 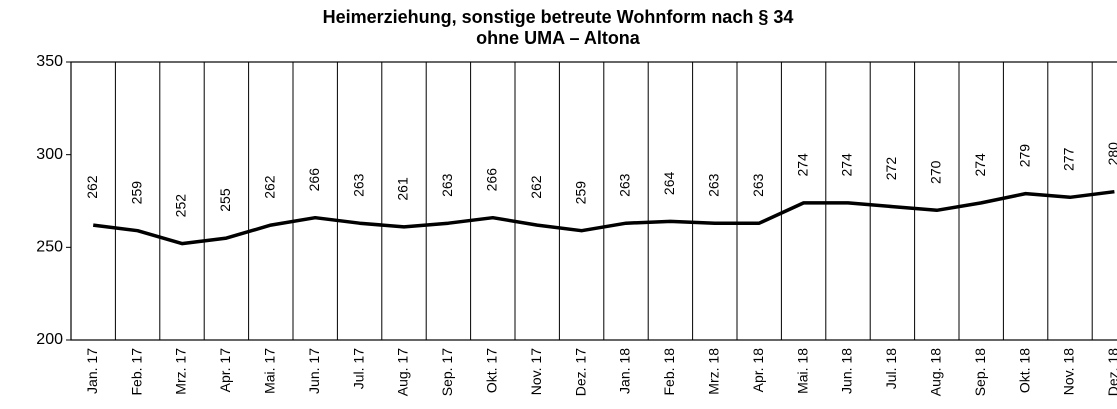 What do you see at coordinates (1024, 370) in the screenshot?
I see `x-tick-label: Okt. 18` at bounding box center [1024, 370].